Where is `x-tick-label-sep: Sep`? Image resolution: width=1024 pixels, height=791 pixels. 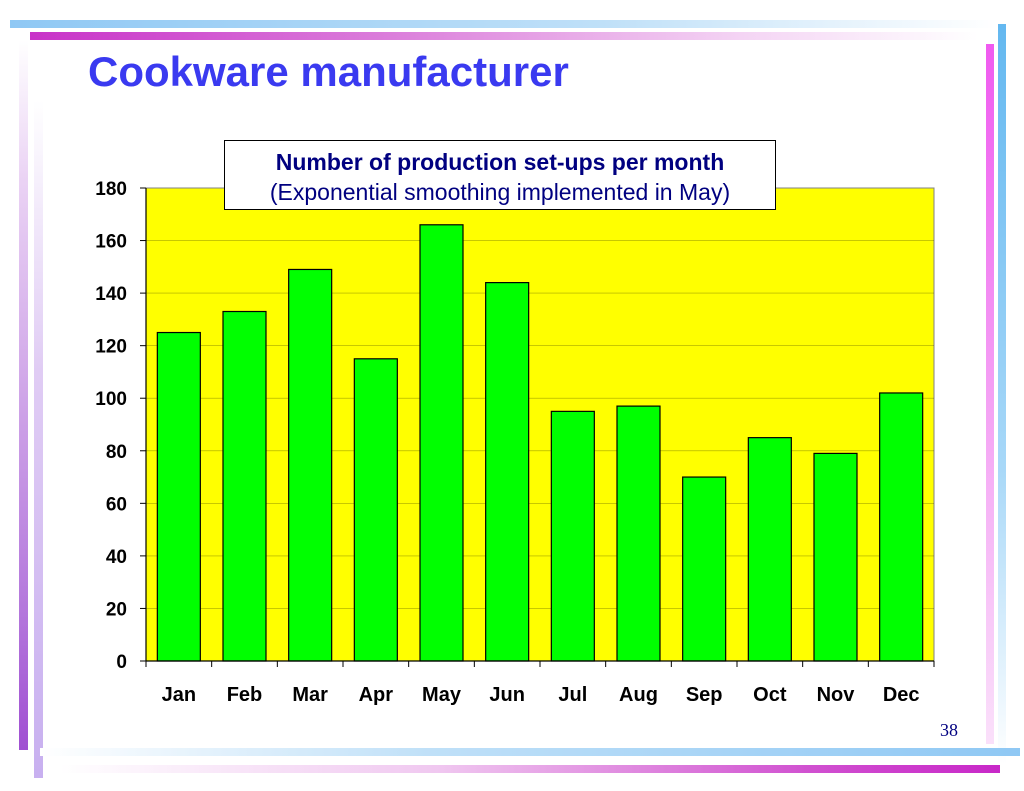
x-tick-label-sep: Sep is located at coordinates (704, 695).